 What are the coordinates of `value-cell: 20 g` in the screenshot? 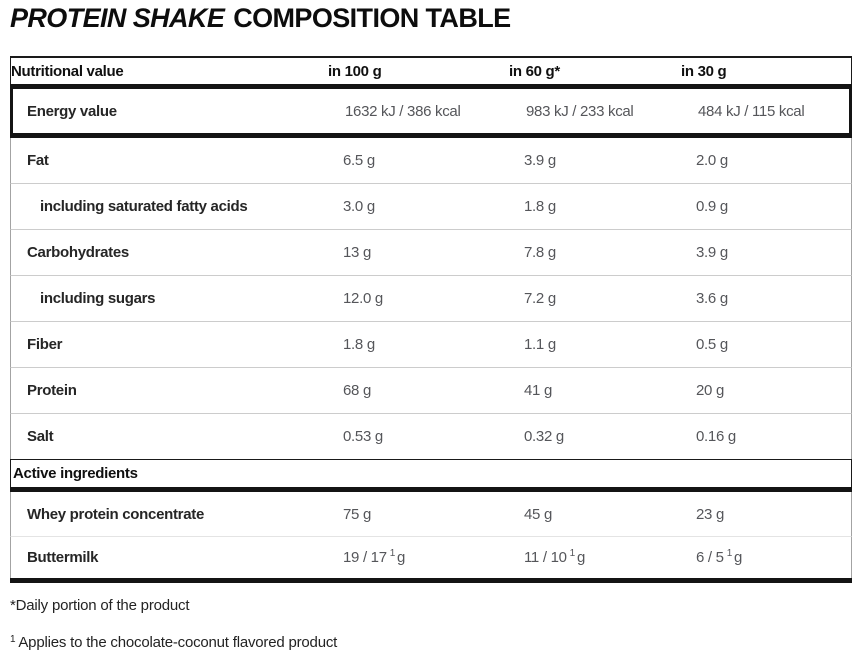 It's located at (710, 390).